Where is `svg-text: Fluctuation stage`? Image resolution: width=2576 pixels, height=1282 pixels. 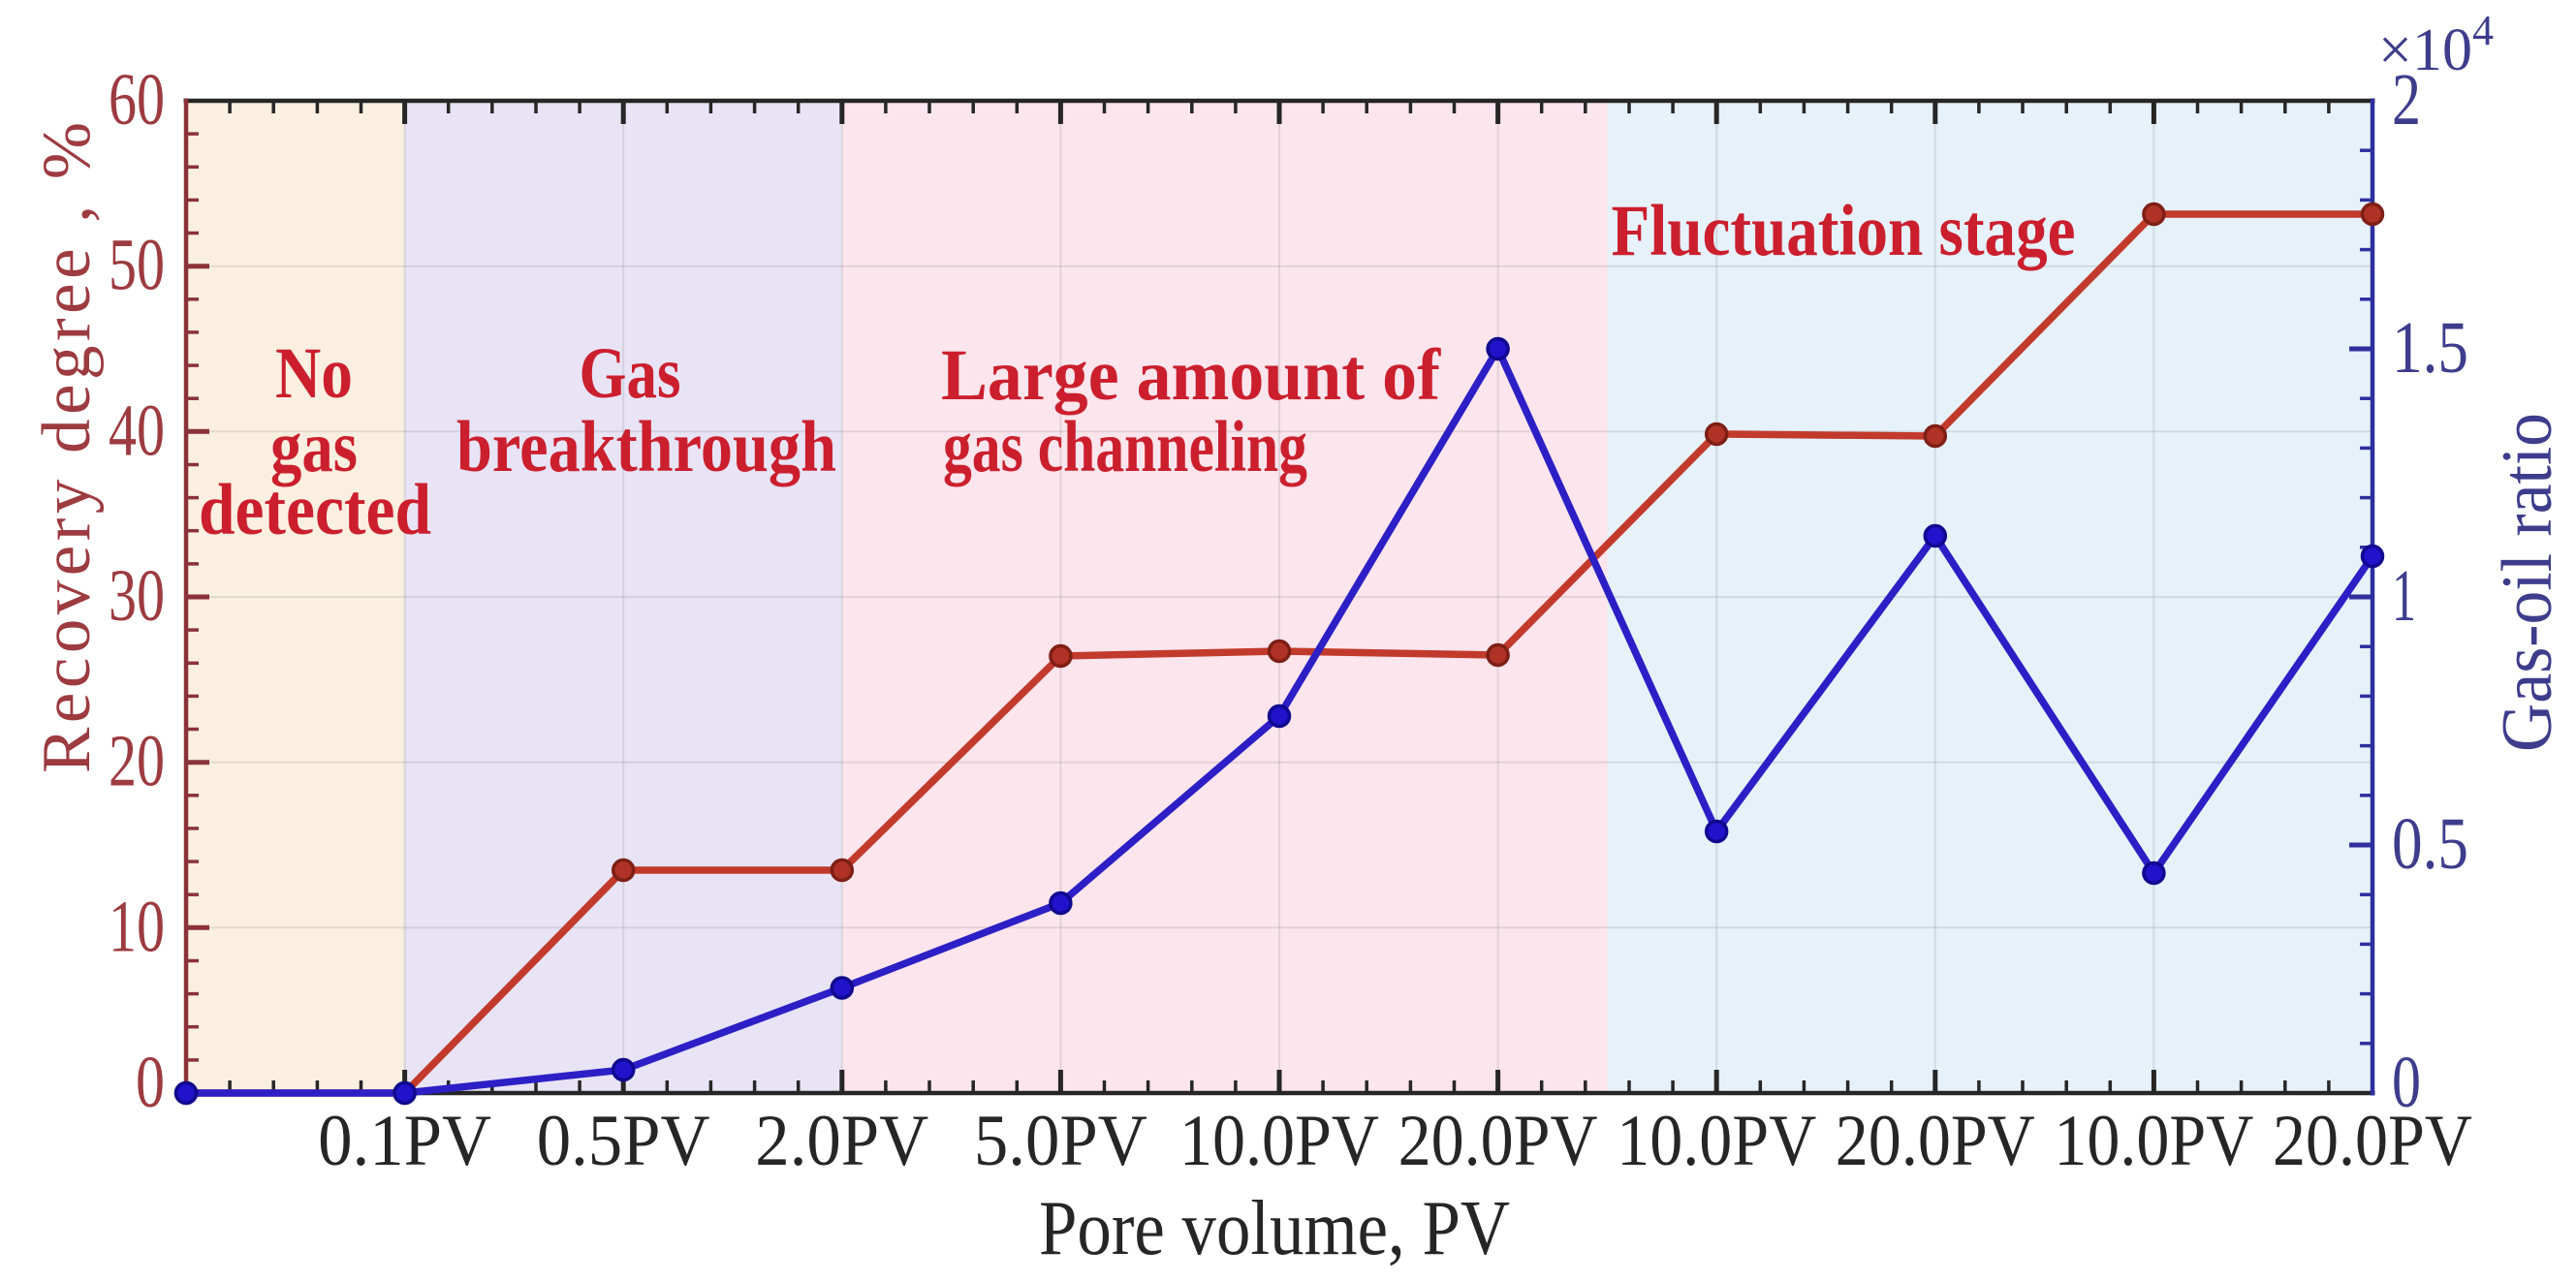 svg-text: Fluctuation stage is located at coordinates (1844, 231).